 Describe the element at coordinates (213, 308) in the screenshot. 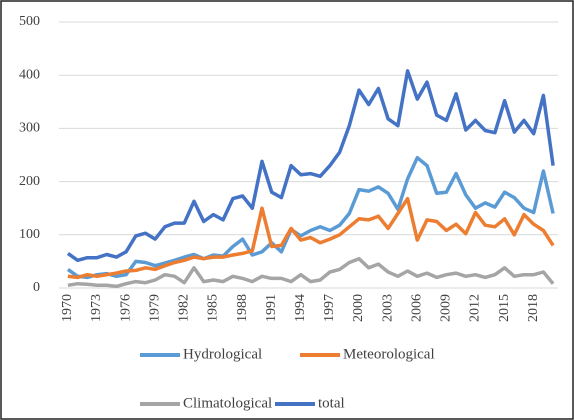

I see `x-tick-label: 1985` at that location.